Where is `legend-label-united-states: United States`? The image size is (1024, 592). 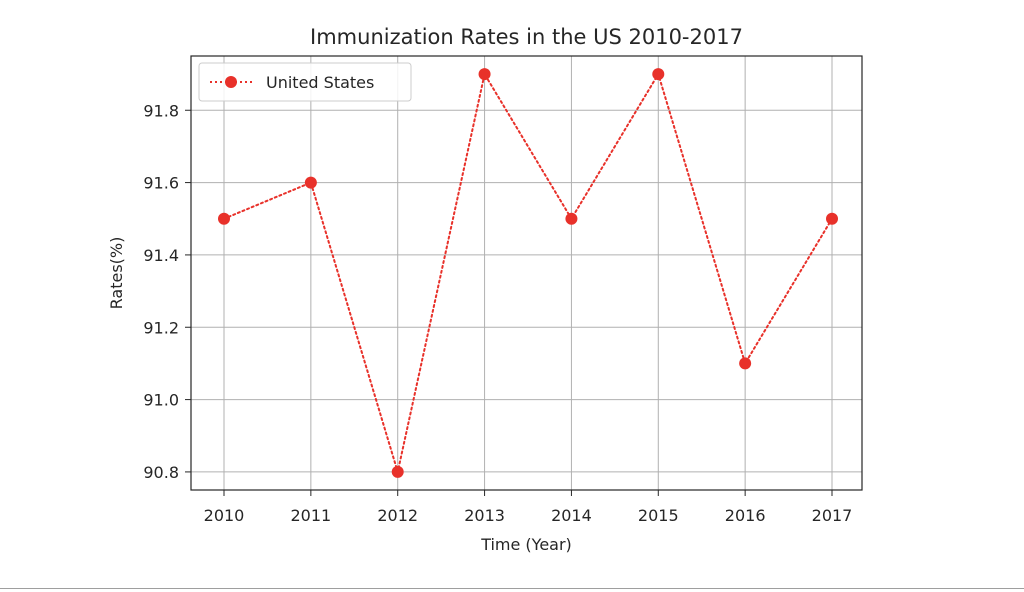 legend-label-united-states: United States is located at coordinates (320, 82).